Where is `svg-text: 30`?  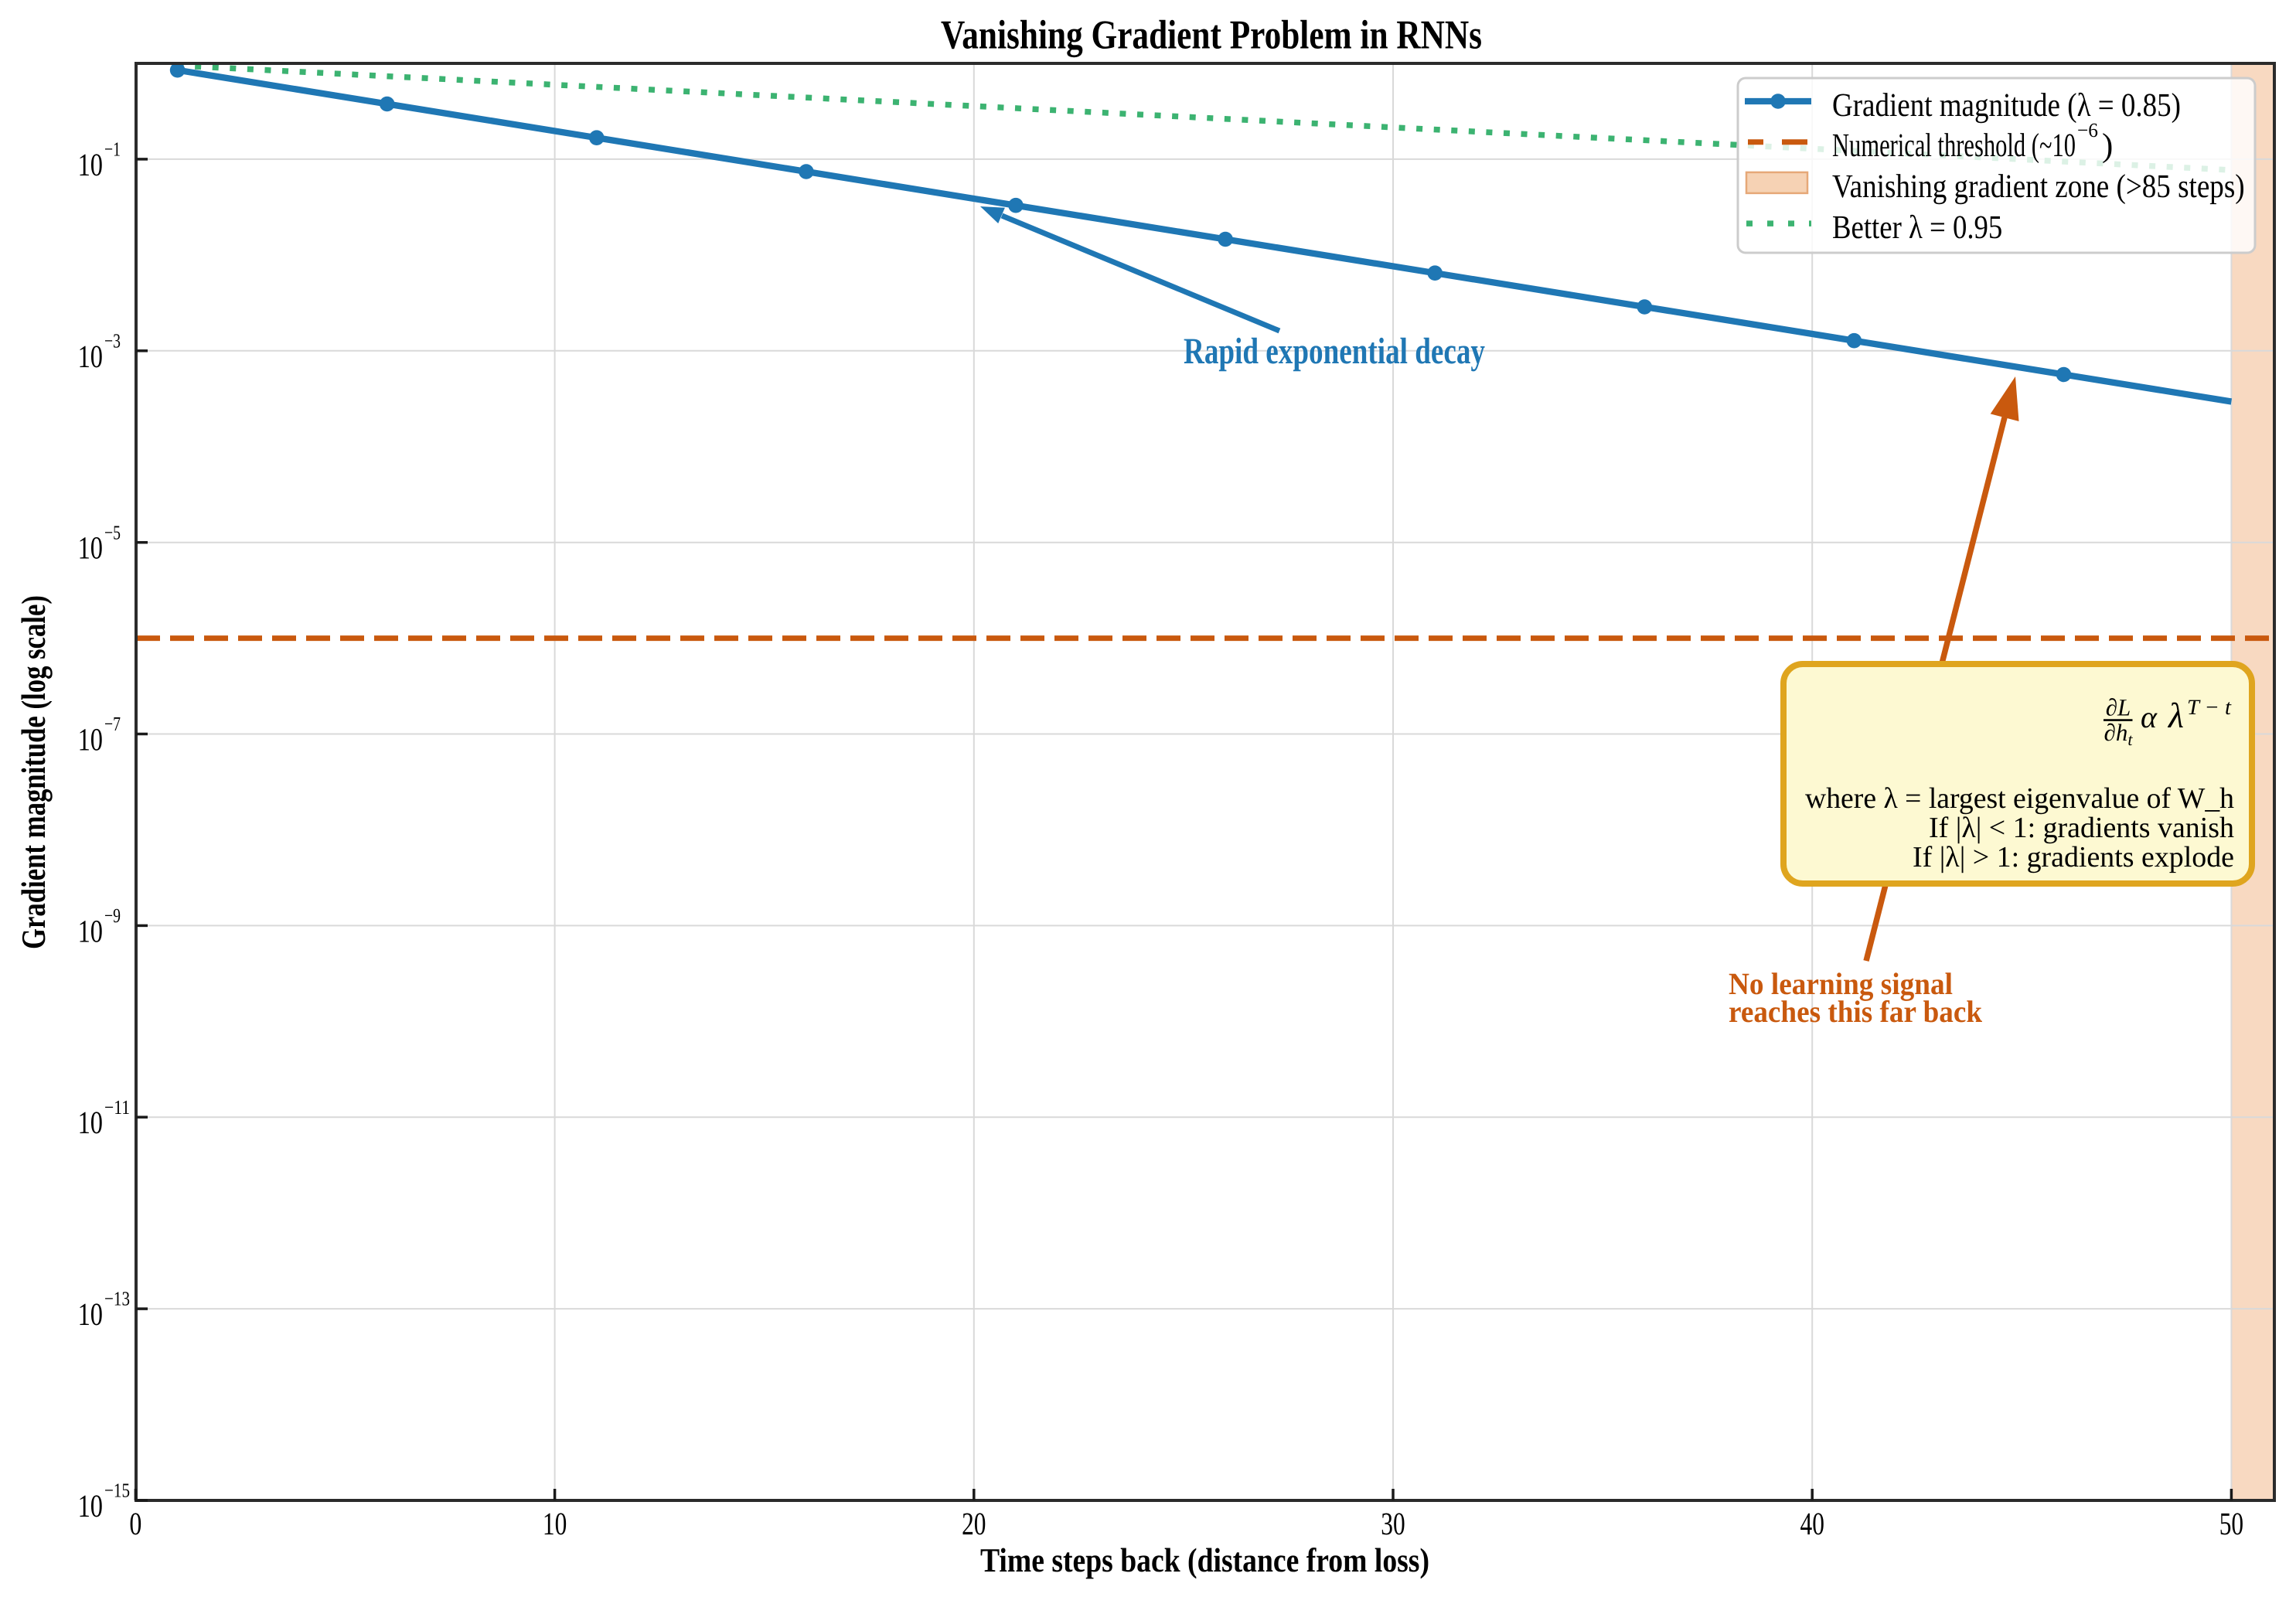 svg-text: 30 is located at coordinates (1393, 1523).